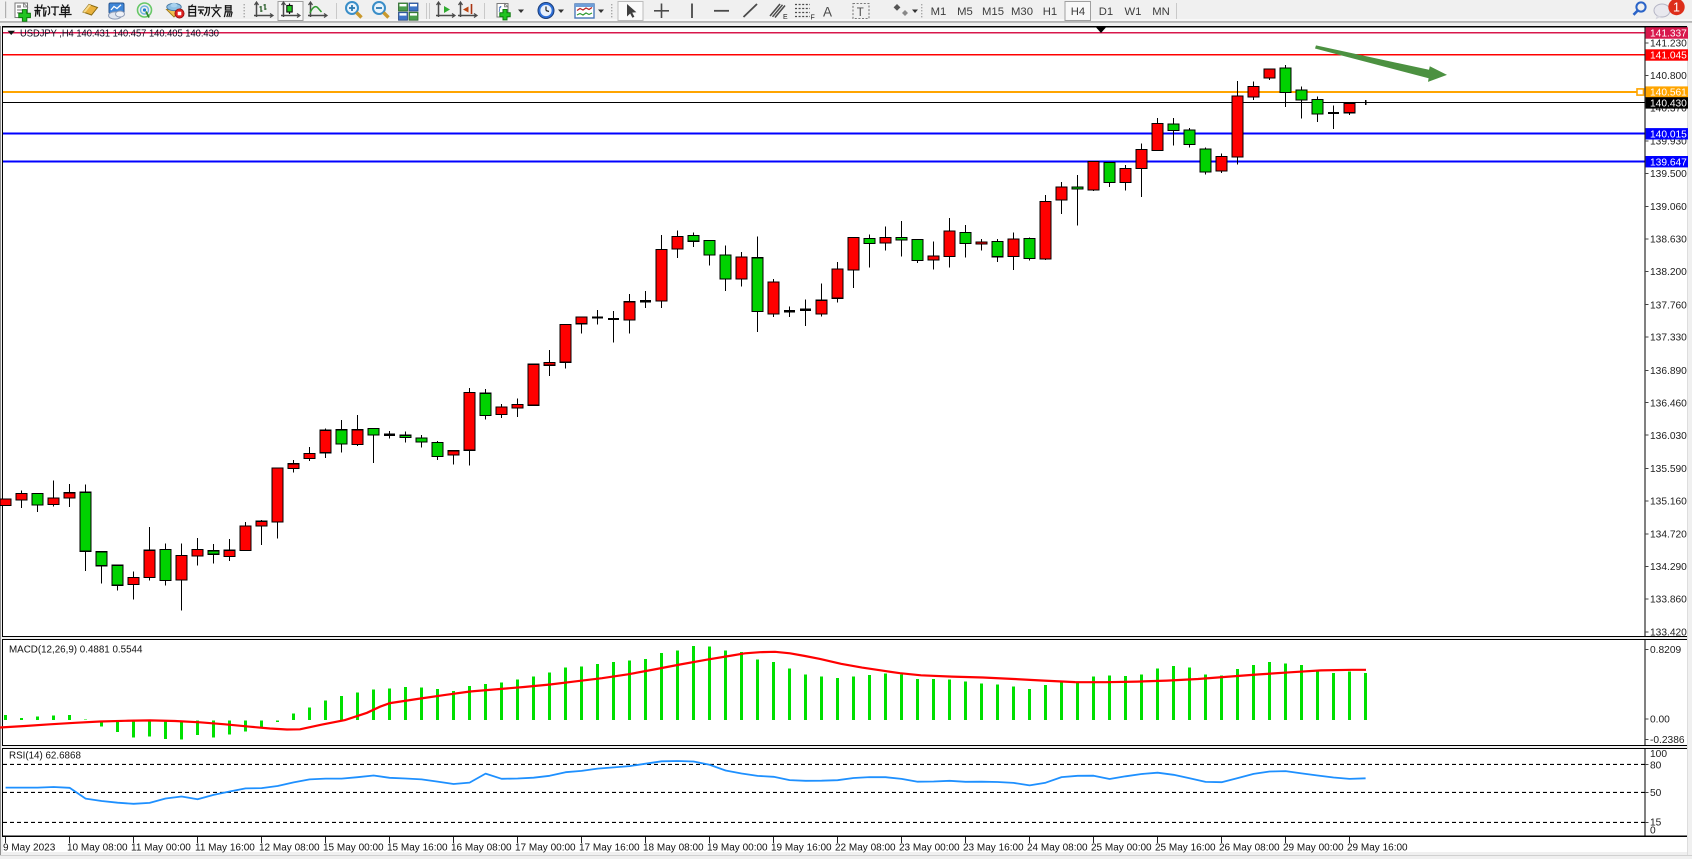 This screenshot has height=859, width=1692. Describe the element at coordinates (1668, 34) in the screenshot. I see `svg-text: 141.337` at that location.